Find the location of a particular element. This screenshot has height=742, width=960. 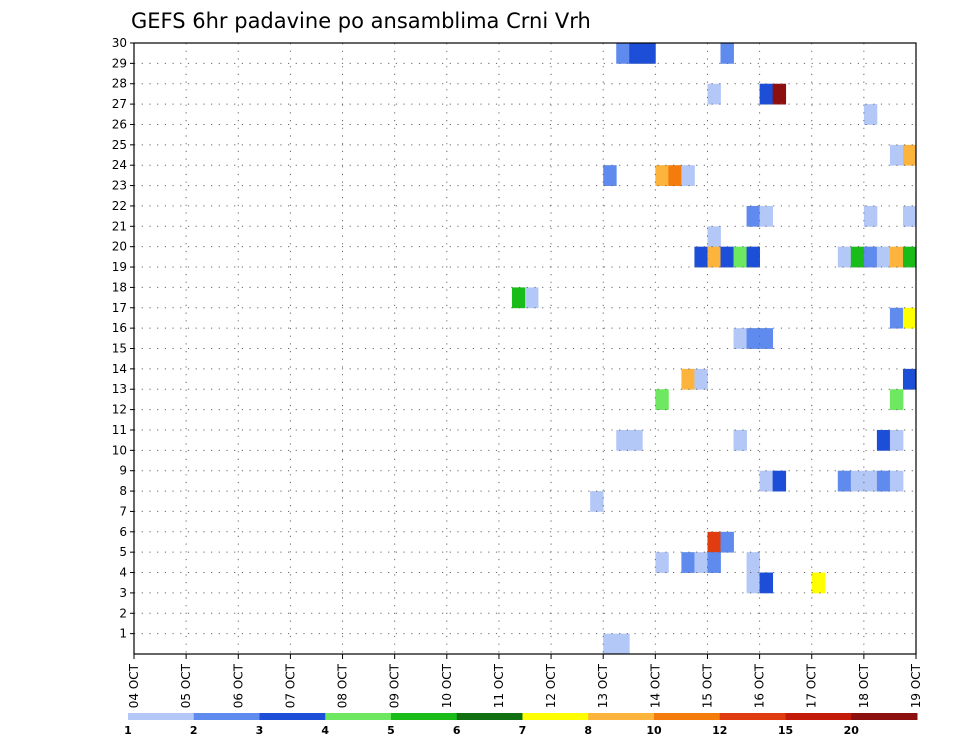

y-tick-label: 10 is located at coordinates (119, 450).